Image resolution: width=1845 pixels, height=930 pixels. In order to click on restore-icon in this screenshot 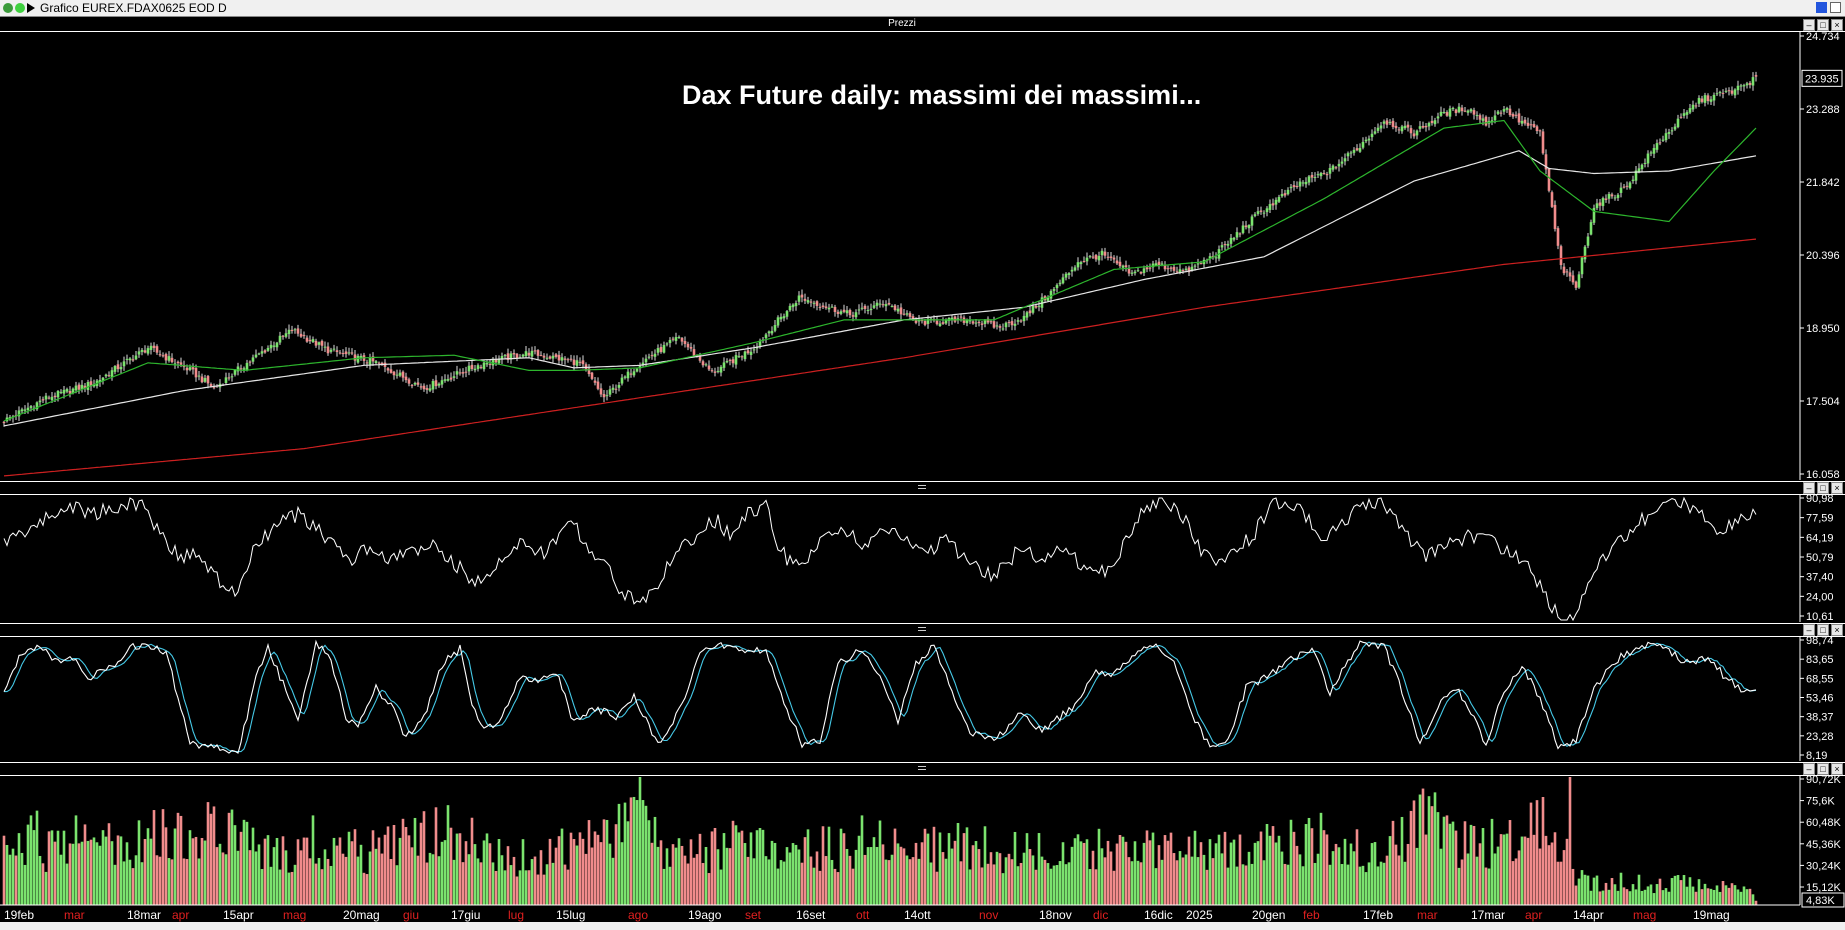, I will do `click(1821, 7)`.